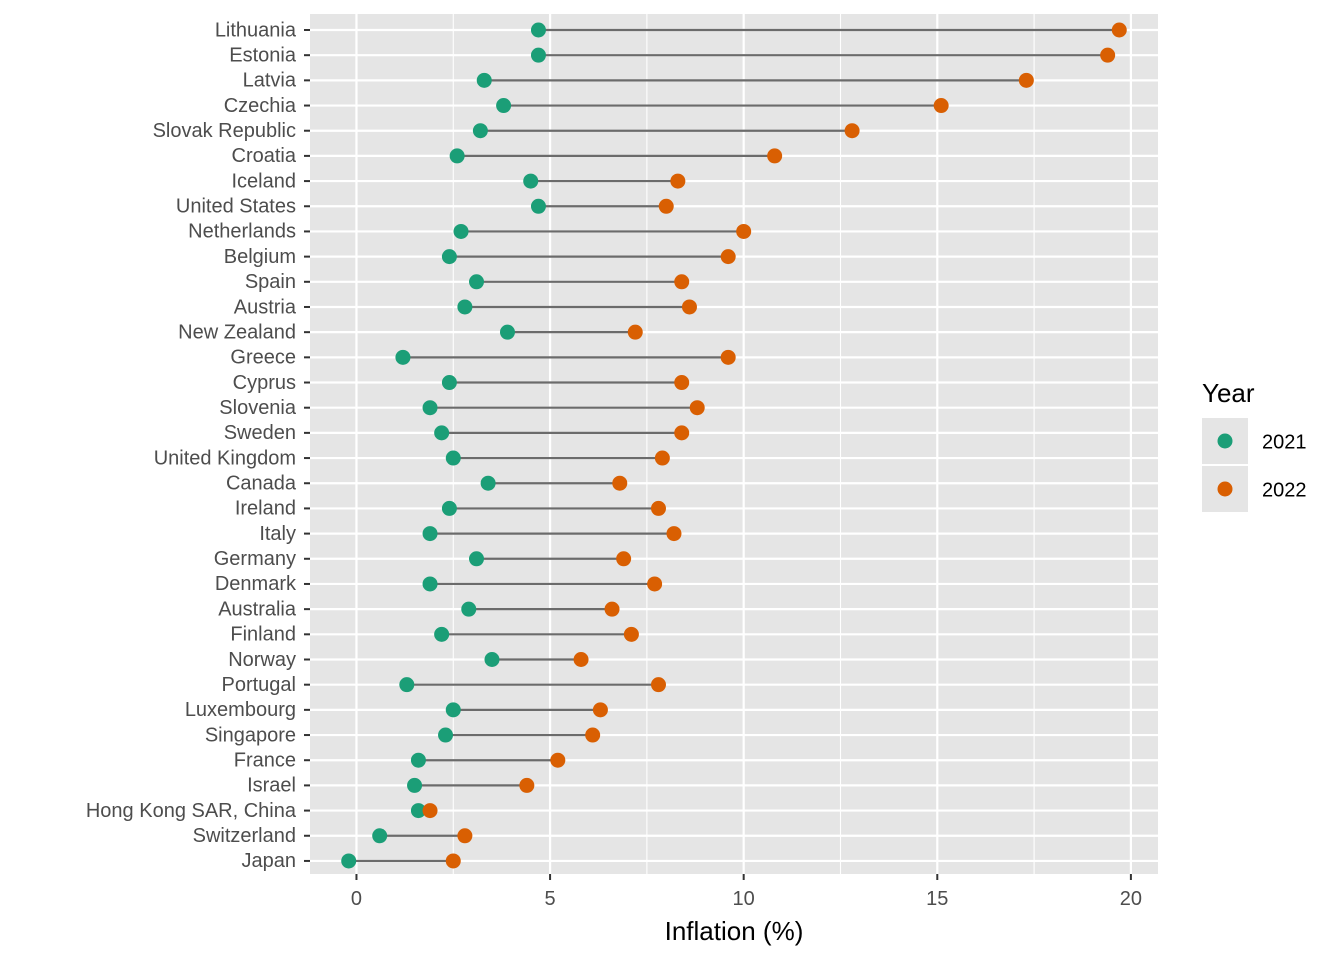 Image resolution: width=1344 pixels, height=960 pixels. I want to click on category-label: Denmark, so click(256, 584).